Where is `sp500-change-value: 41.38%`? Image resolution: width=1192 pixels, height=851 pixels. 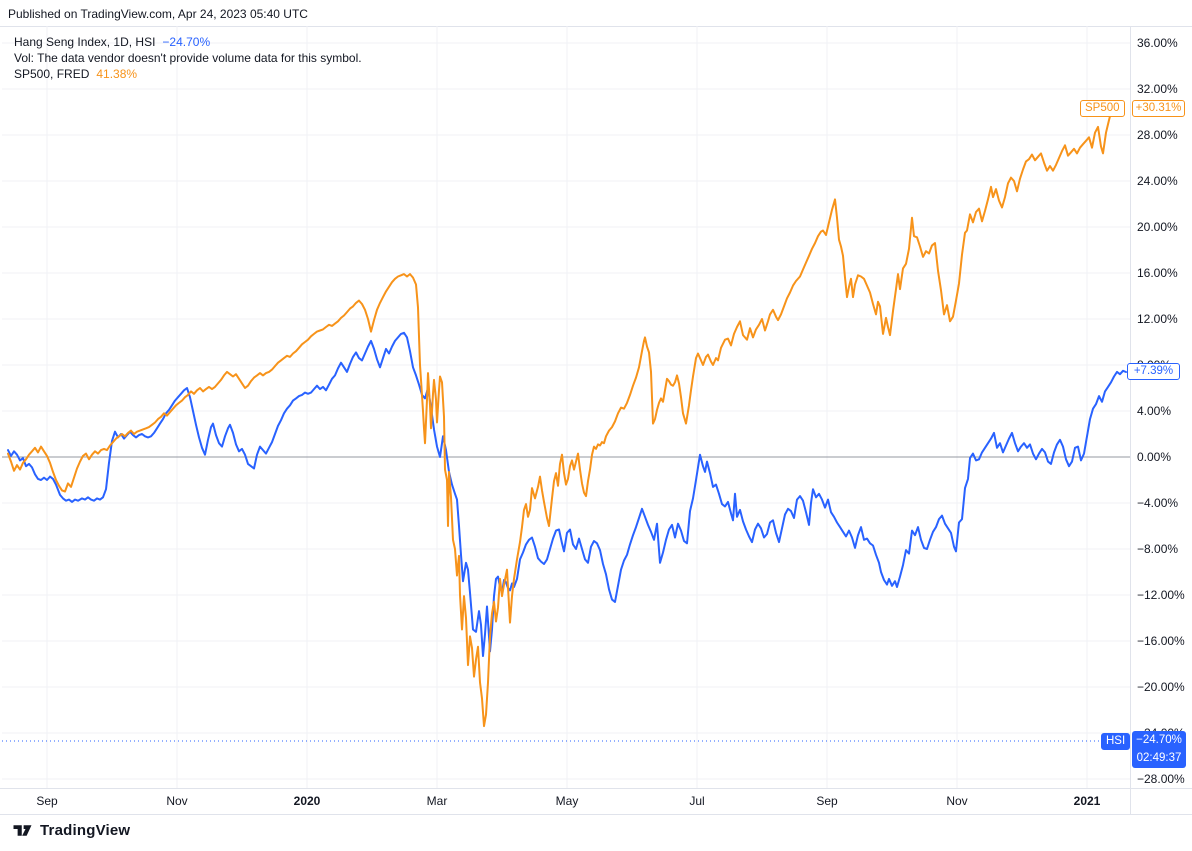
sp500-change-value: 41.38% is located at coordinates (117, 74).